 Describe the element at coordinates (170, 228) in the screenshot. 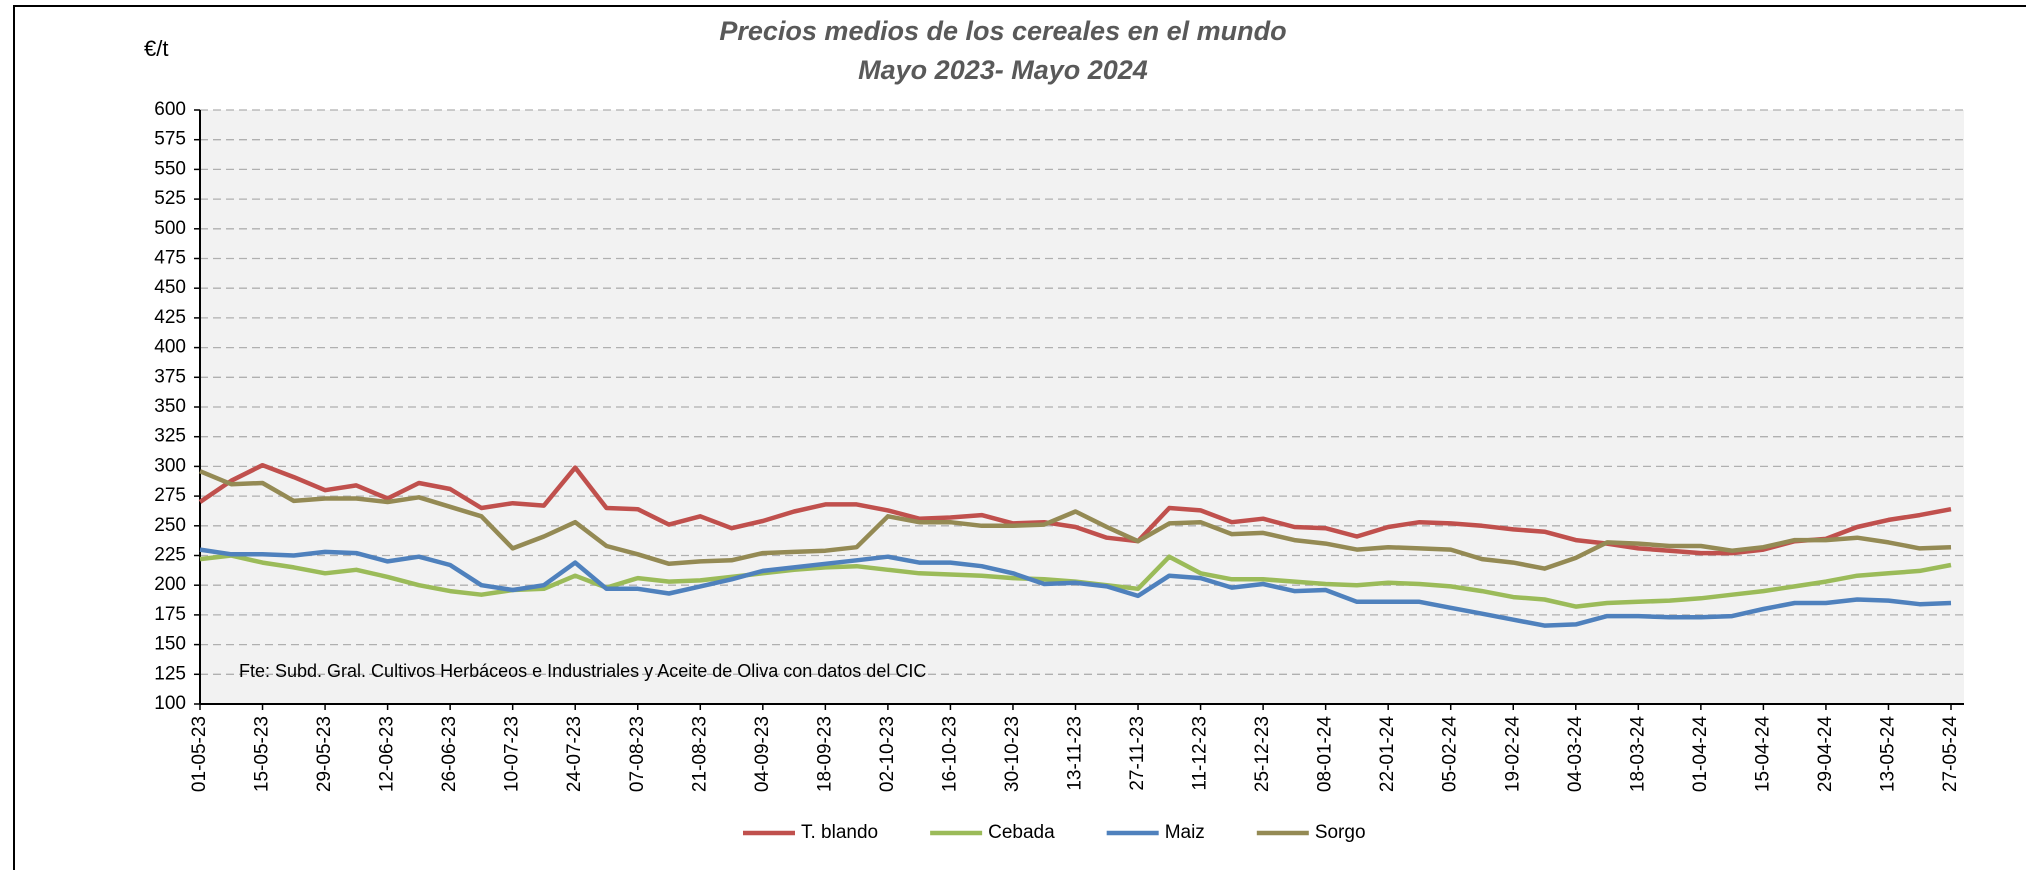

I see `y-tick-label: 500` at that location.